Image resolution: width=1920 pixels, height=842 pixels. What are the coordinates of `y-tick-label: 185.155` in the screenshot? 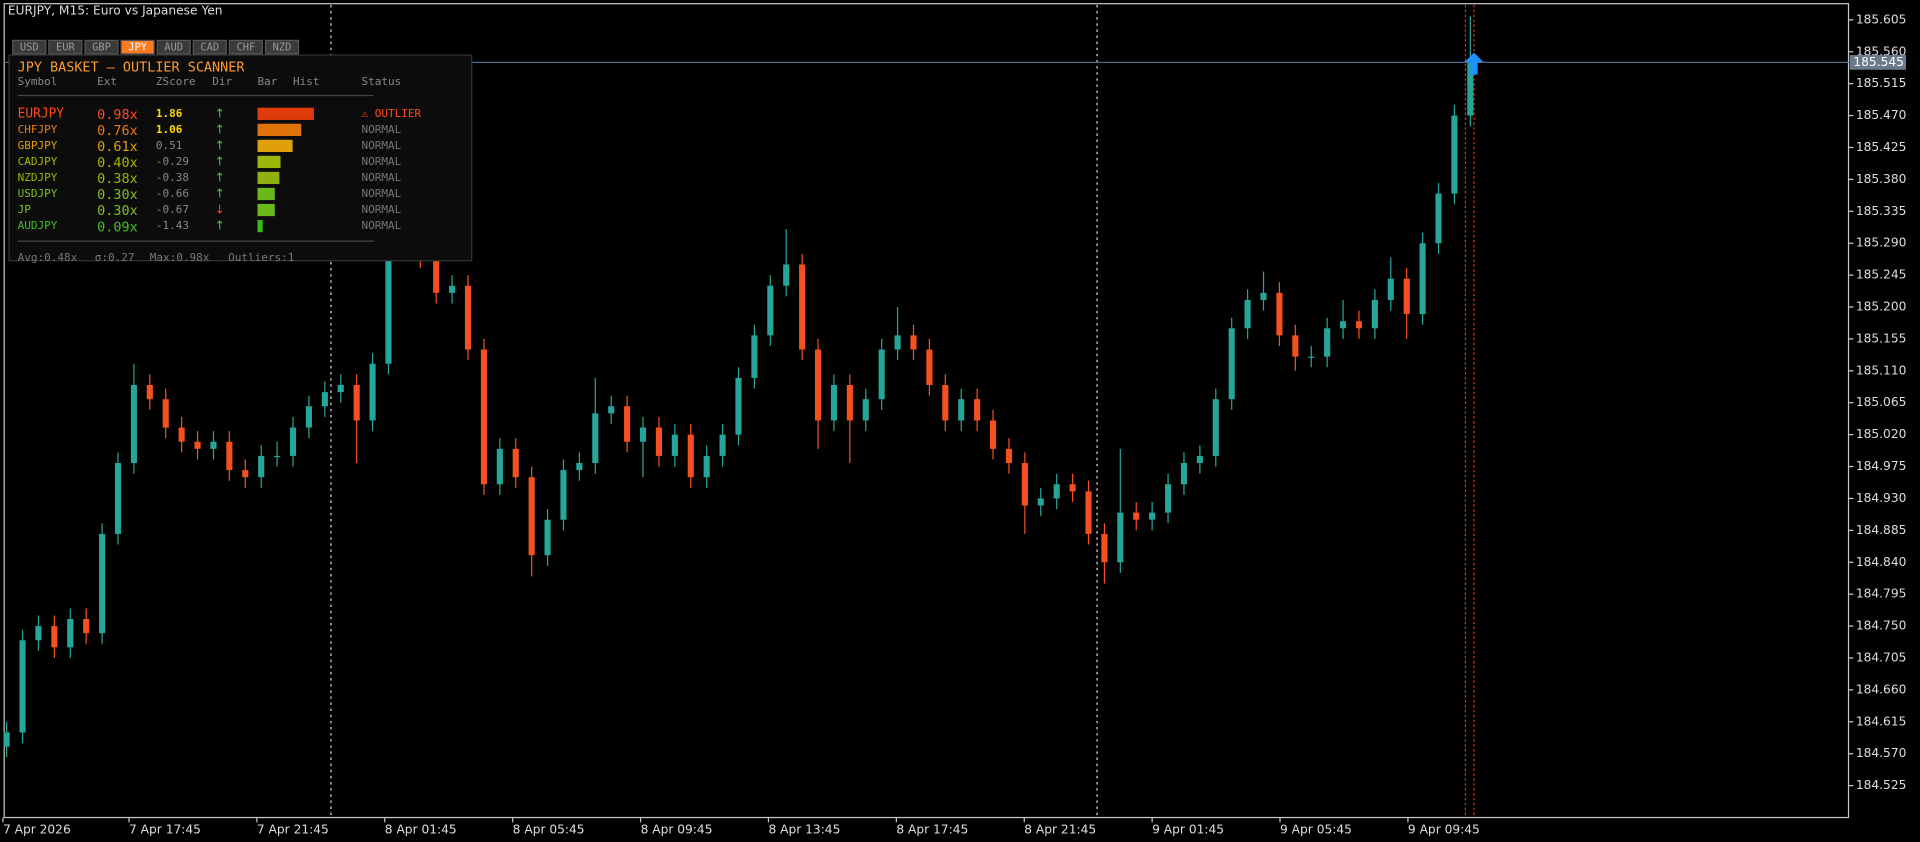 It's located at (1881, 338).